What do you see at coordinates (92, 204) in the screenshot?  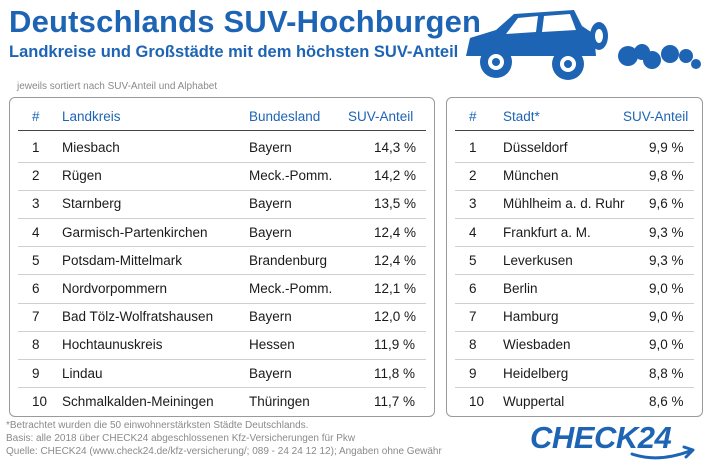 I see `landkreis-cell: Starnberg` at bounding box center [92, 204].